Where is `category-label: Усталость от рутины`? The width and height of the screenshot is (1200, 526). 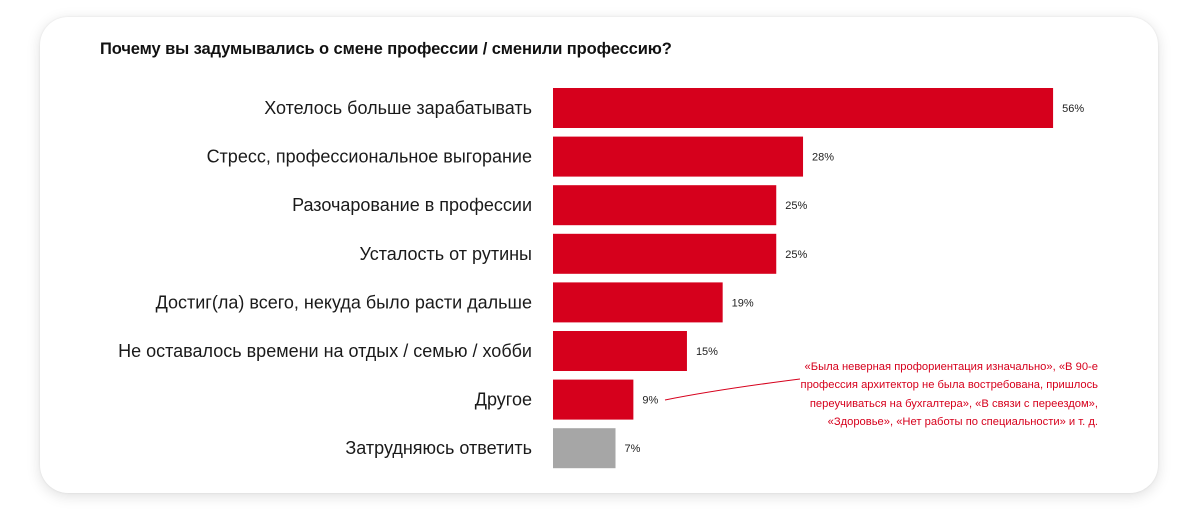 category-label: Усталость от рутины is located at coordinates (446, 254).